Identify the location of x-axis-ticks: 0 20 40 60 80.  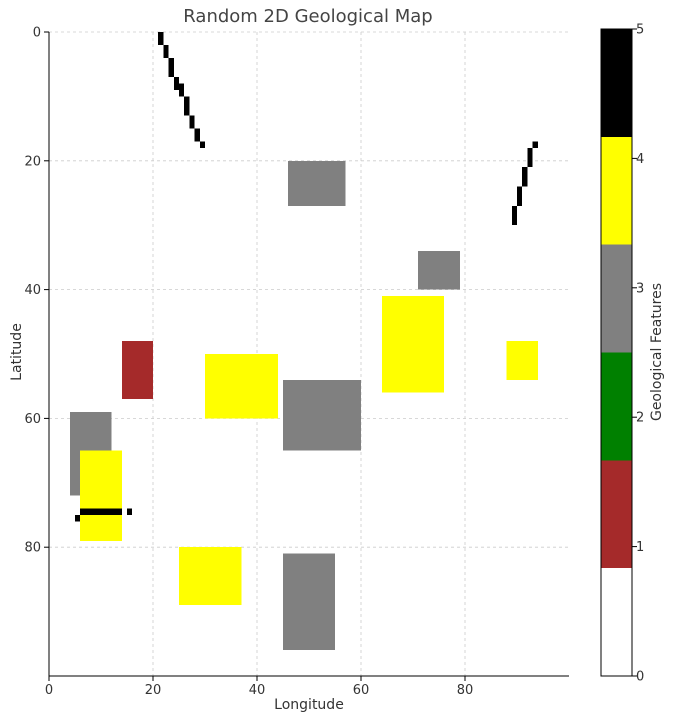
(259, 687).